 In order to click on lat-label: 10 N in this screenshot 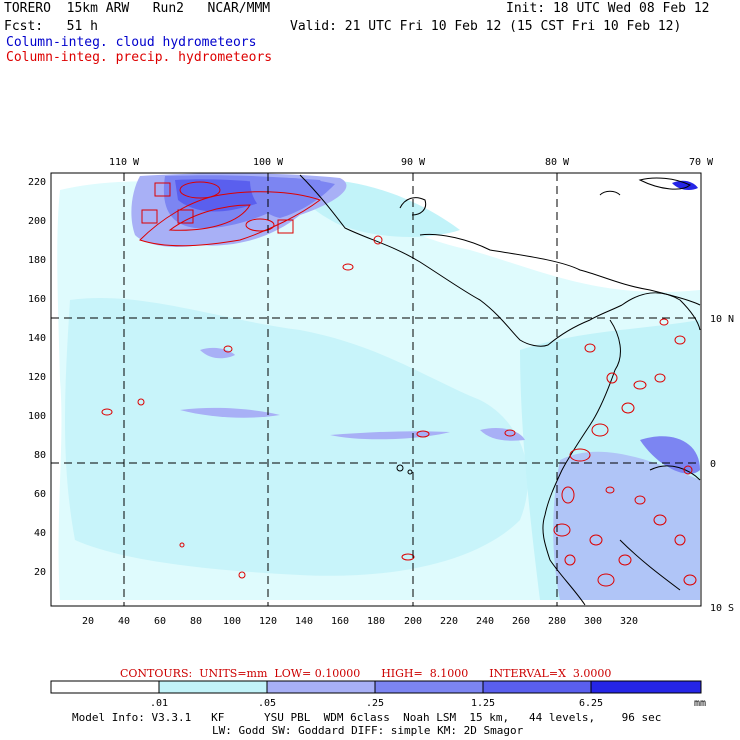, I will do `click(722, 319)`.